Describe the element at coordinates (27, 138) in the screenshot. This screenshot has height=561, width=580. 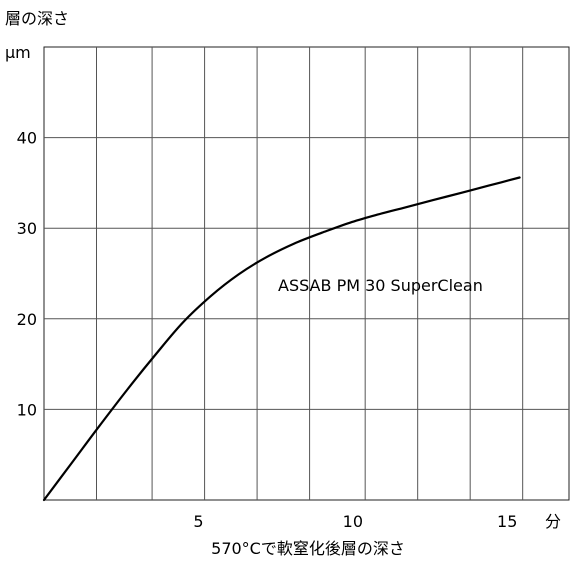
I see `y-tick-label: 40` at that location.